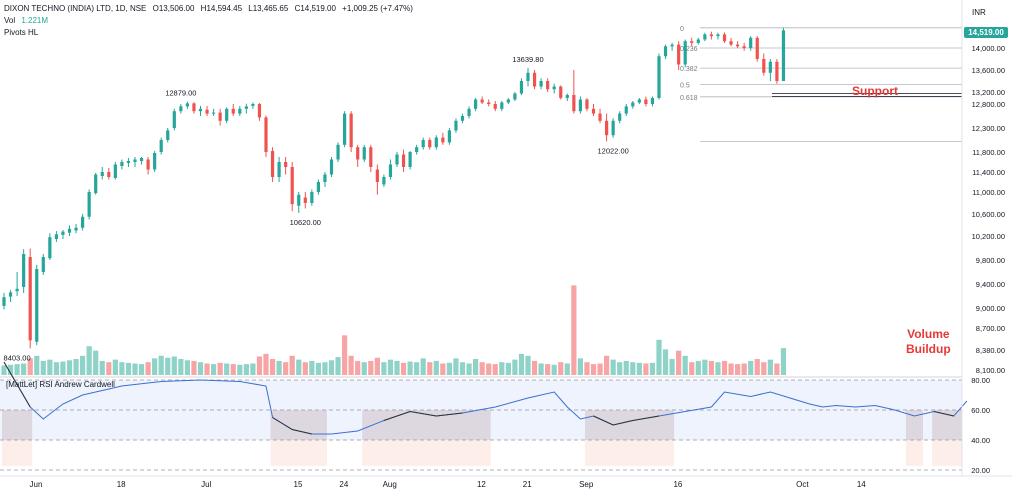 The image size is (1012, 494). I want to click on open-value: O13,506.00, so click(173, 8).